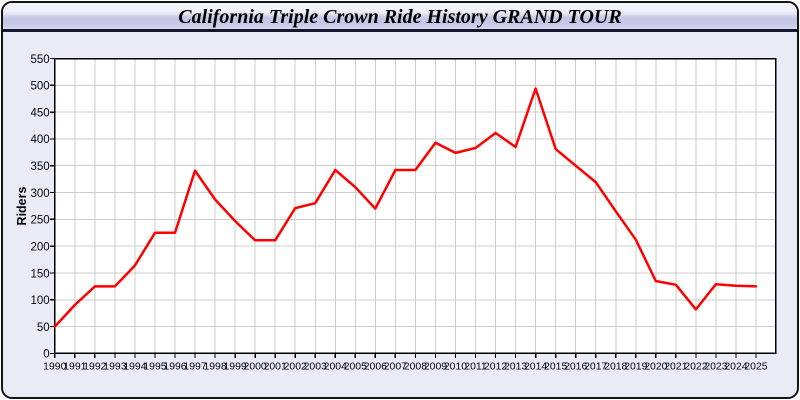 The image size is (800, 400). Describe the element at coordinates (675, 367) in the screenshot. I see `svg-text: 2021` at that location.